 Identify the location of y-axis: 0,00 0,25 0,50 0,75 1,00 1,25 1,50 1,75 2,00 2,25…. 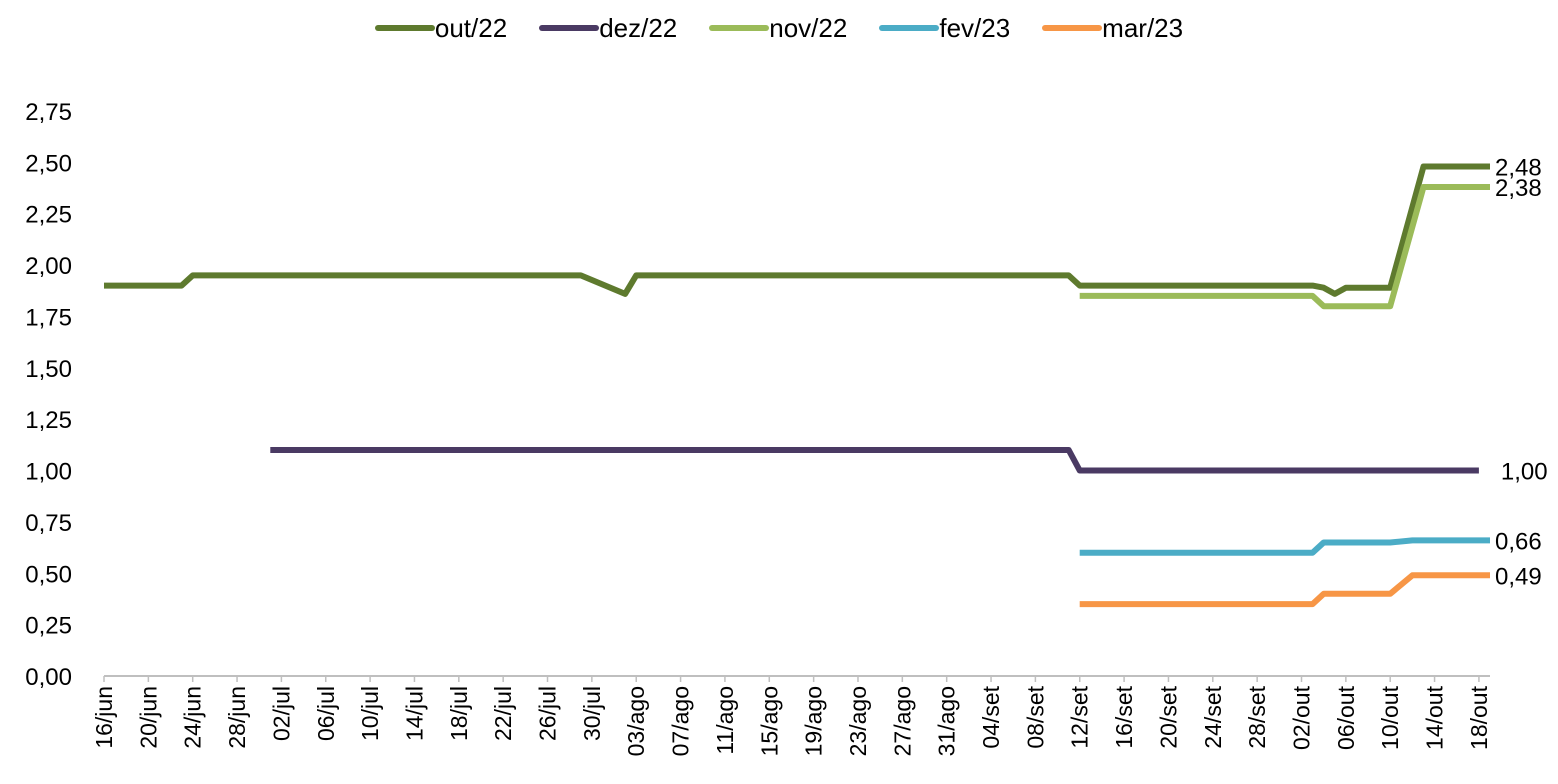
(48, 395).